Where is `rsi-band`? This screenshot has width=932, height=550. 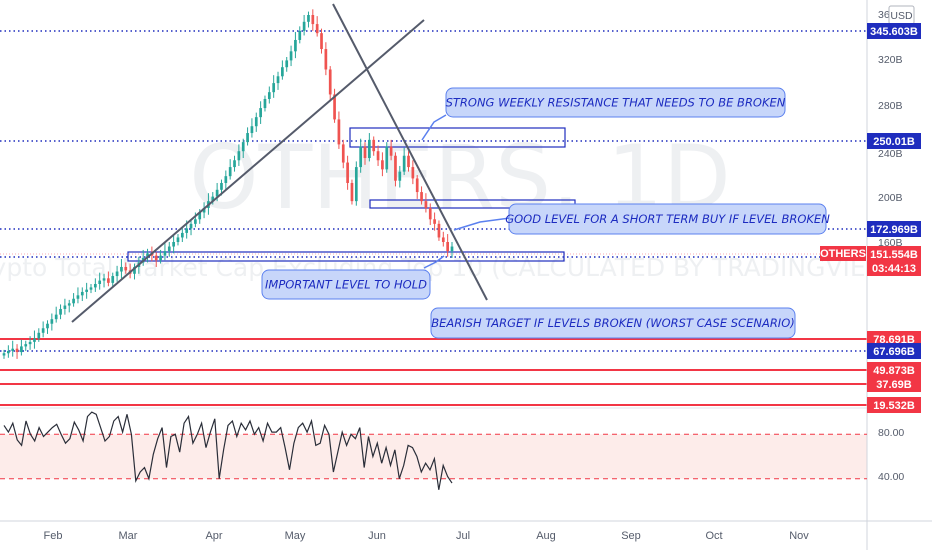 rsi-band is located at coordinates (433, 456).